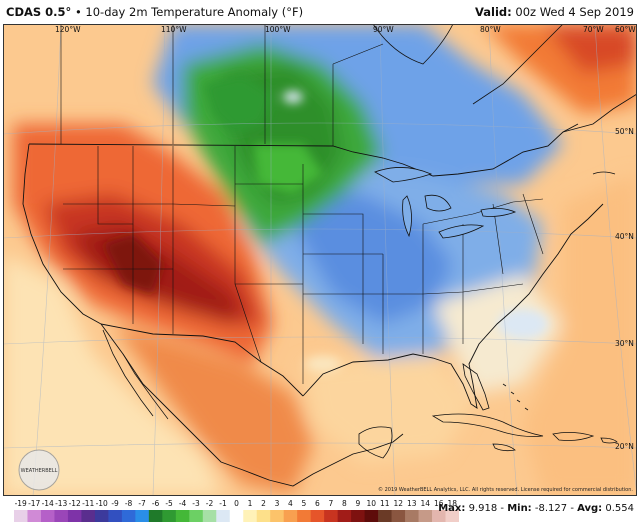 This screenshot has height=527, width=640. What do you see at coordinates (519, 508) in the screenshot?
I see `min-label: Min:` at bounding box center [519, 508].